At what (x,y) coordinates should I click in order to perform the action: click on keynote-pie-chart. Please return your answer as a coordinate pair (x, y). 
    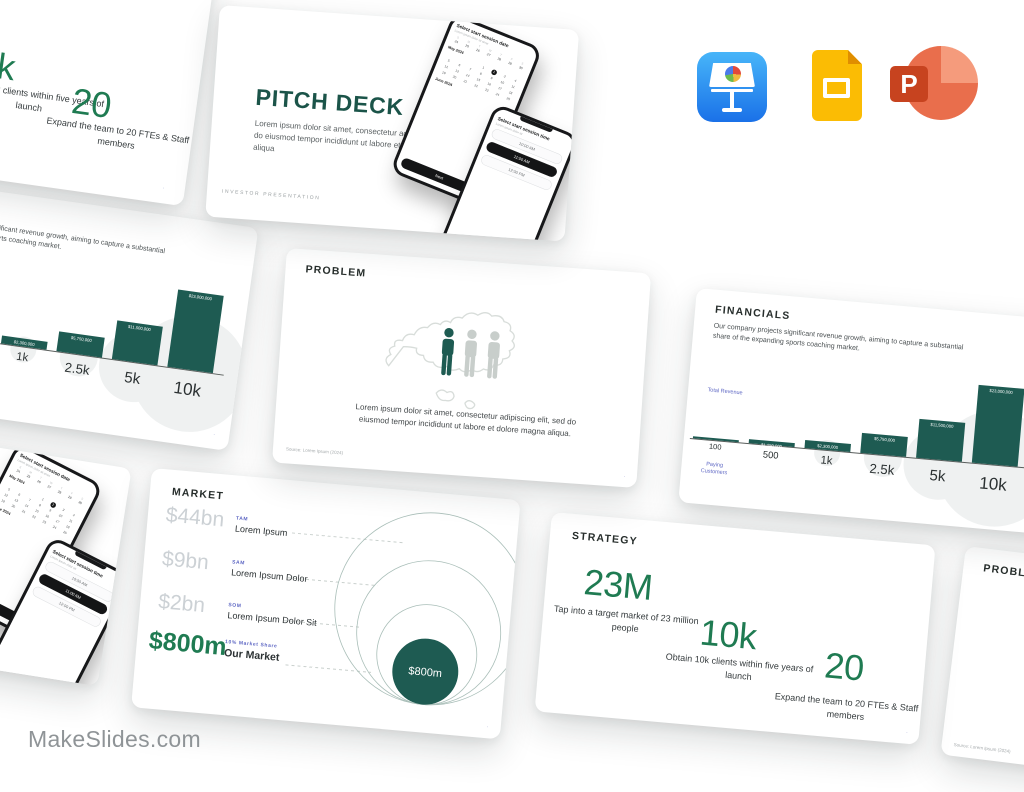
    Looking at the image, I should click on (733, 74).